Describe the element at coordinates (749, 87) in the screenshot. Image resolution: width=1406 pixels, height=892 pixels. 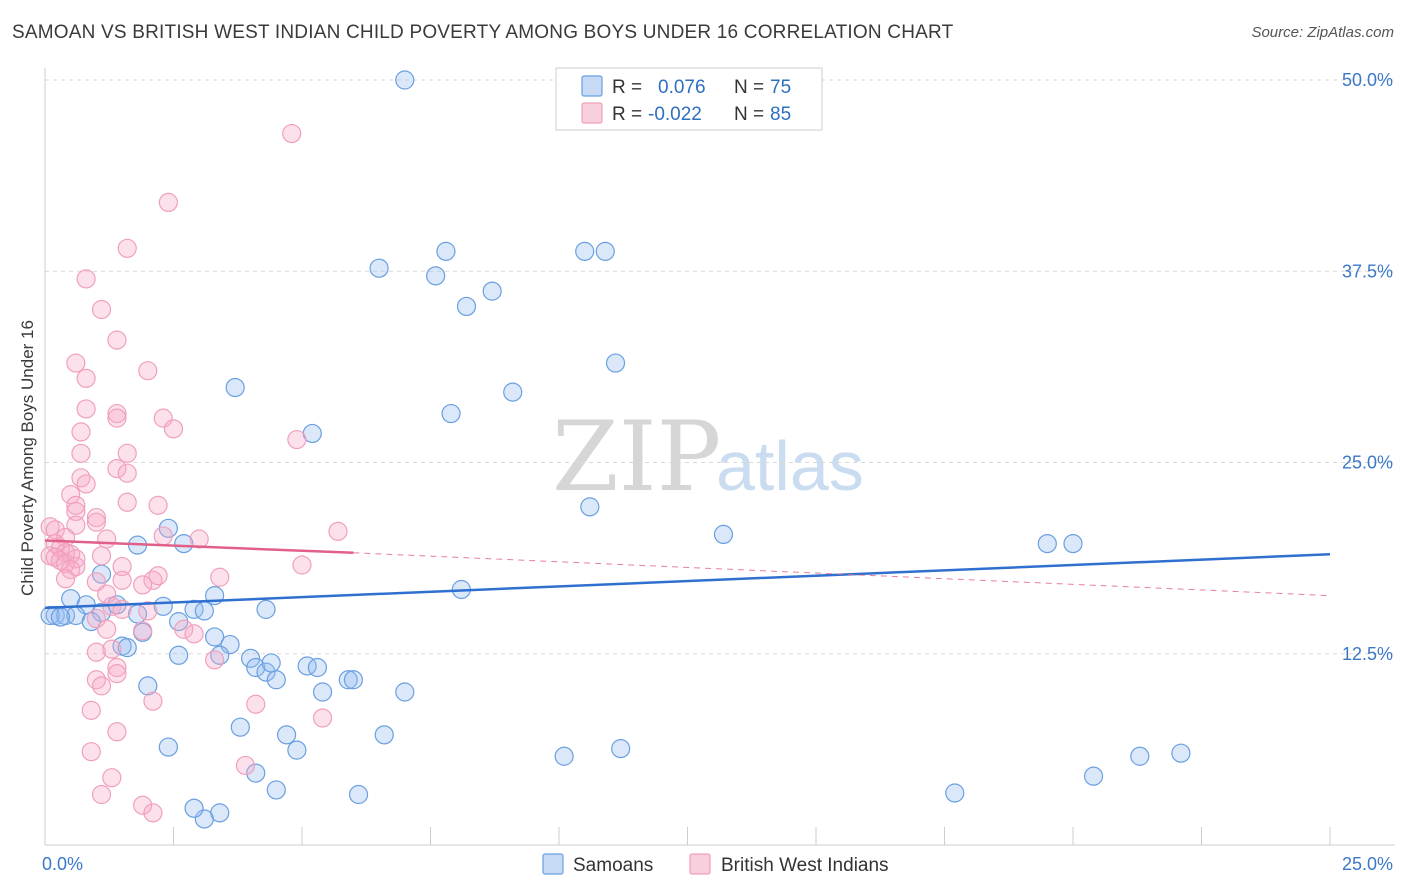
I see `legend-n-label-samoans: N =` at that location.